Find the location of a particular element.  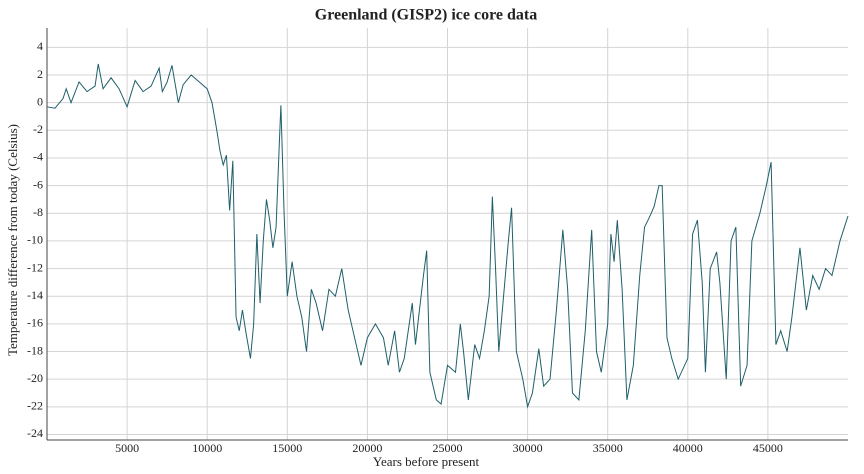

y-tick-label: -4 is located at coordinates (38, 157).